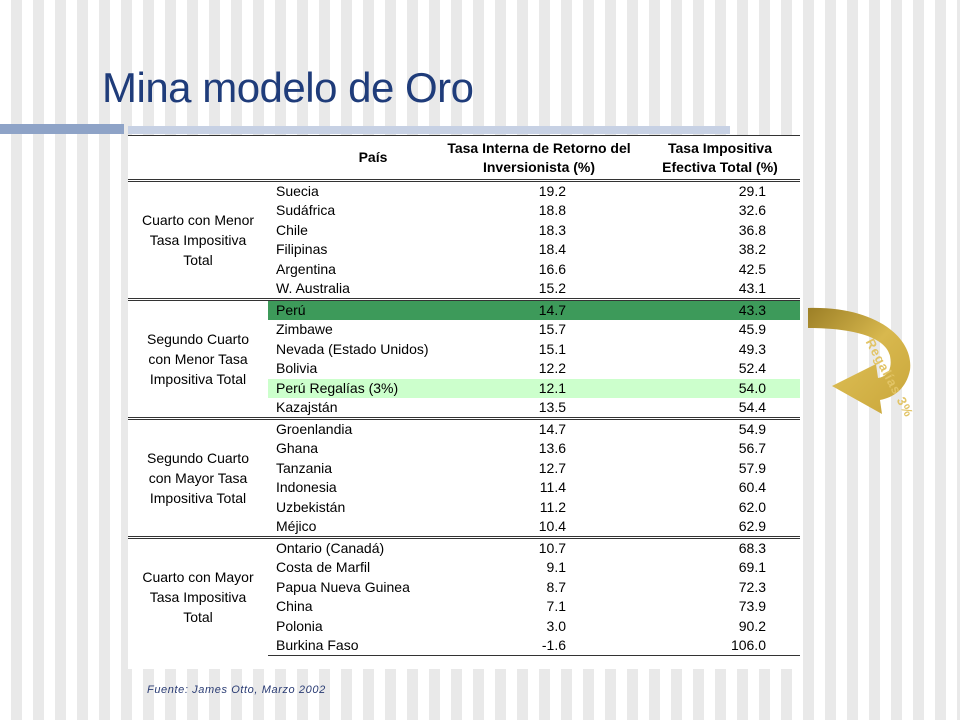  What do you see at coordinates (752, 368) in the screenshot?
I see `tax-cell: 52.4` at bounding box center [752, 368].